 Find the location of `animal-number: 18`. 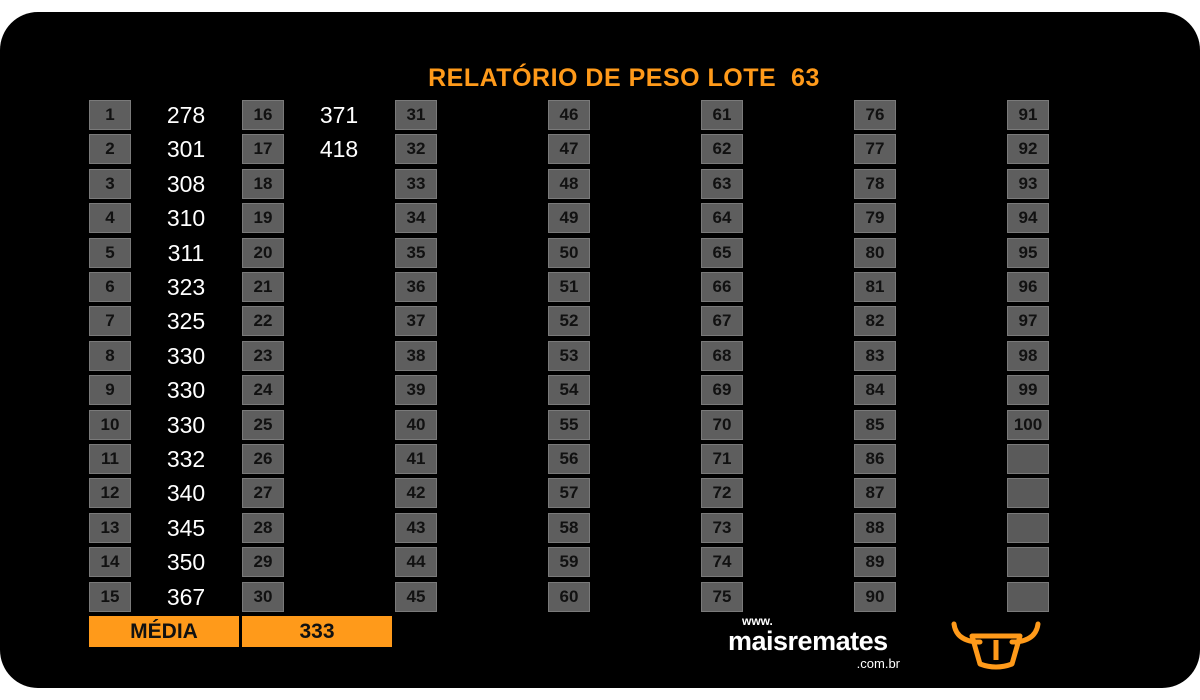

animal-number: 18 is located at coordinates (263, 184).